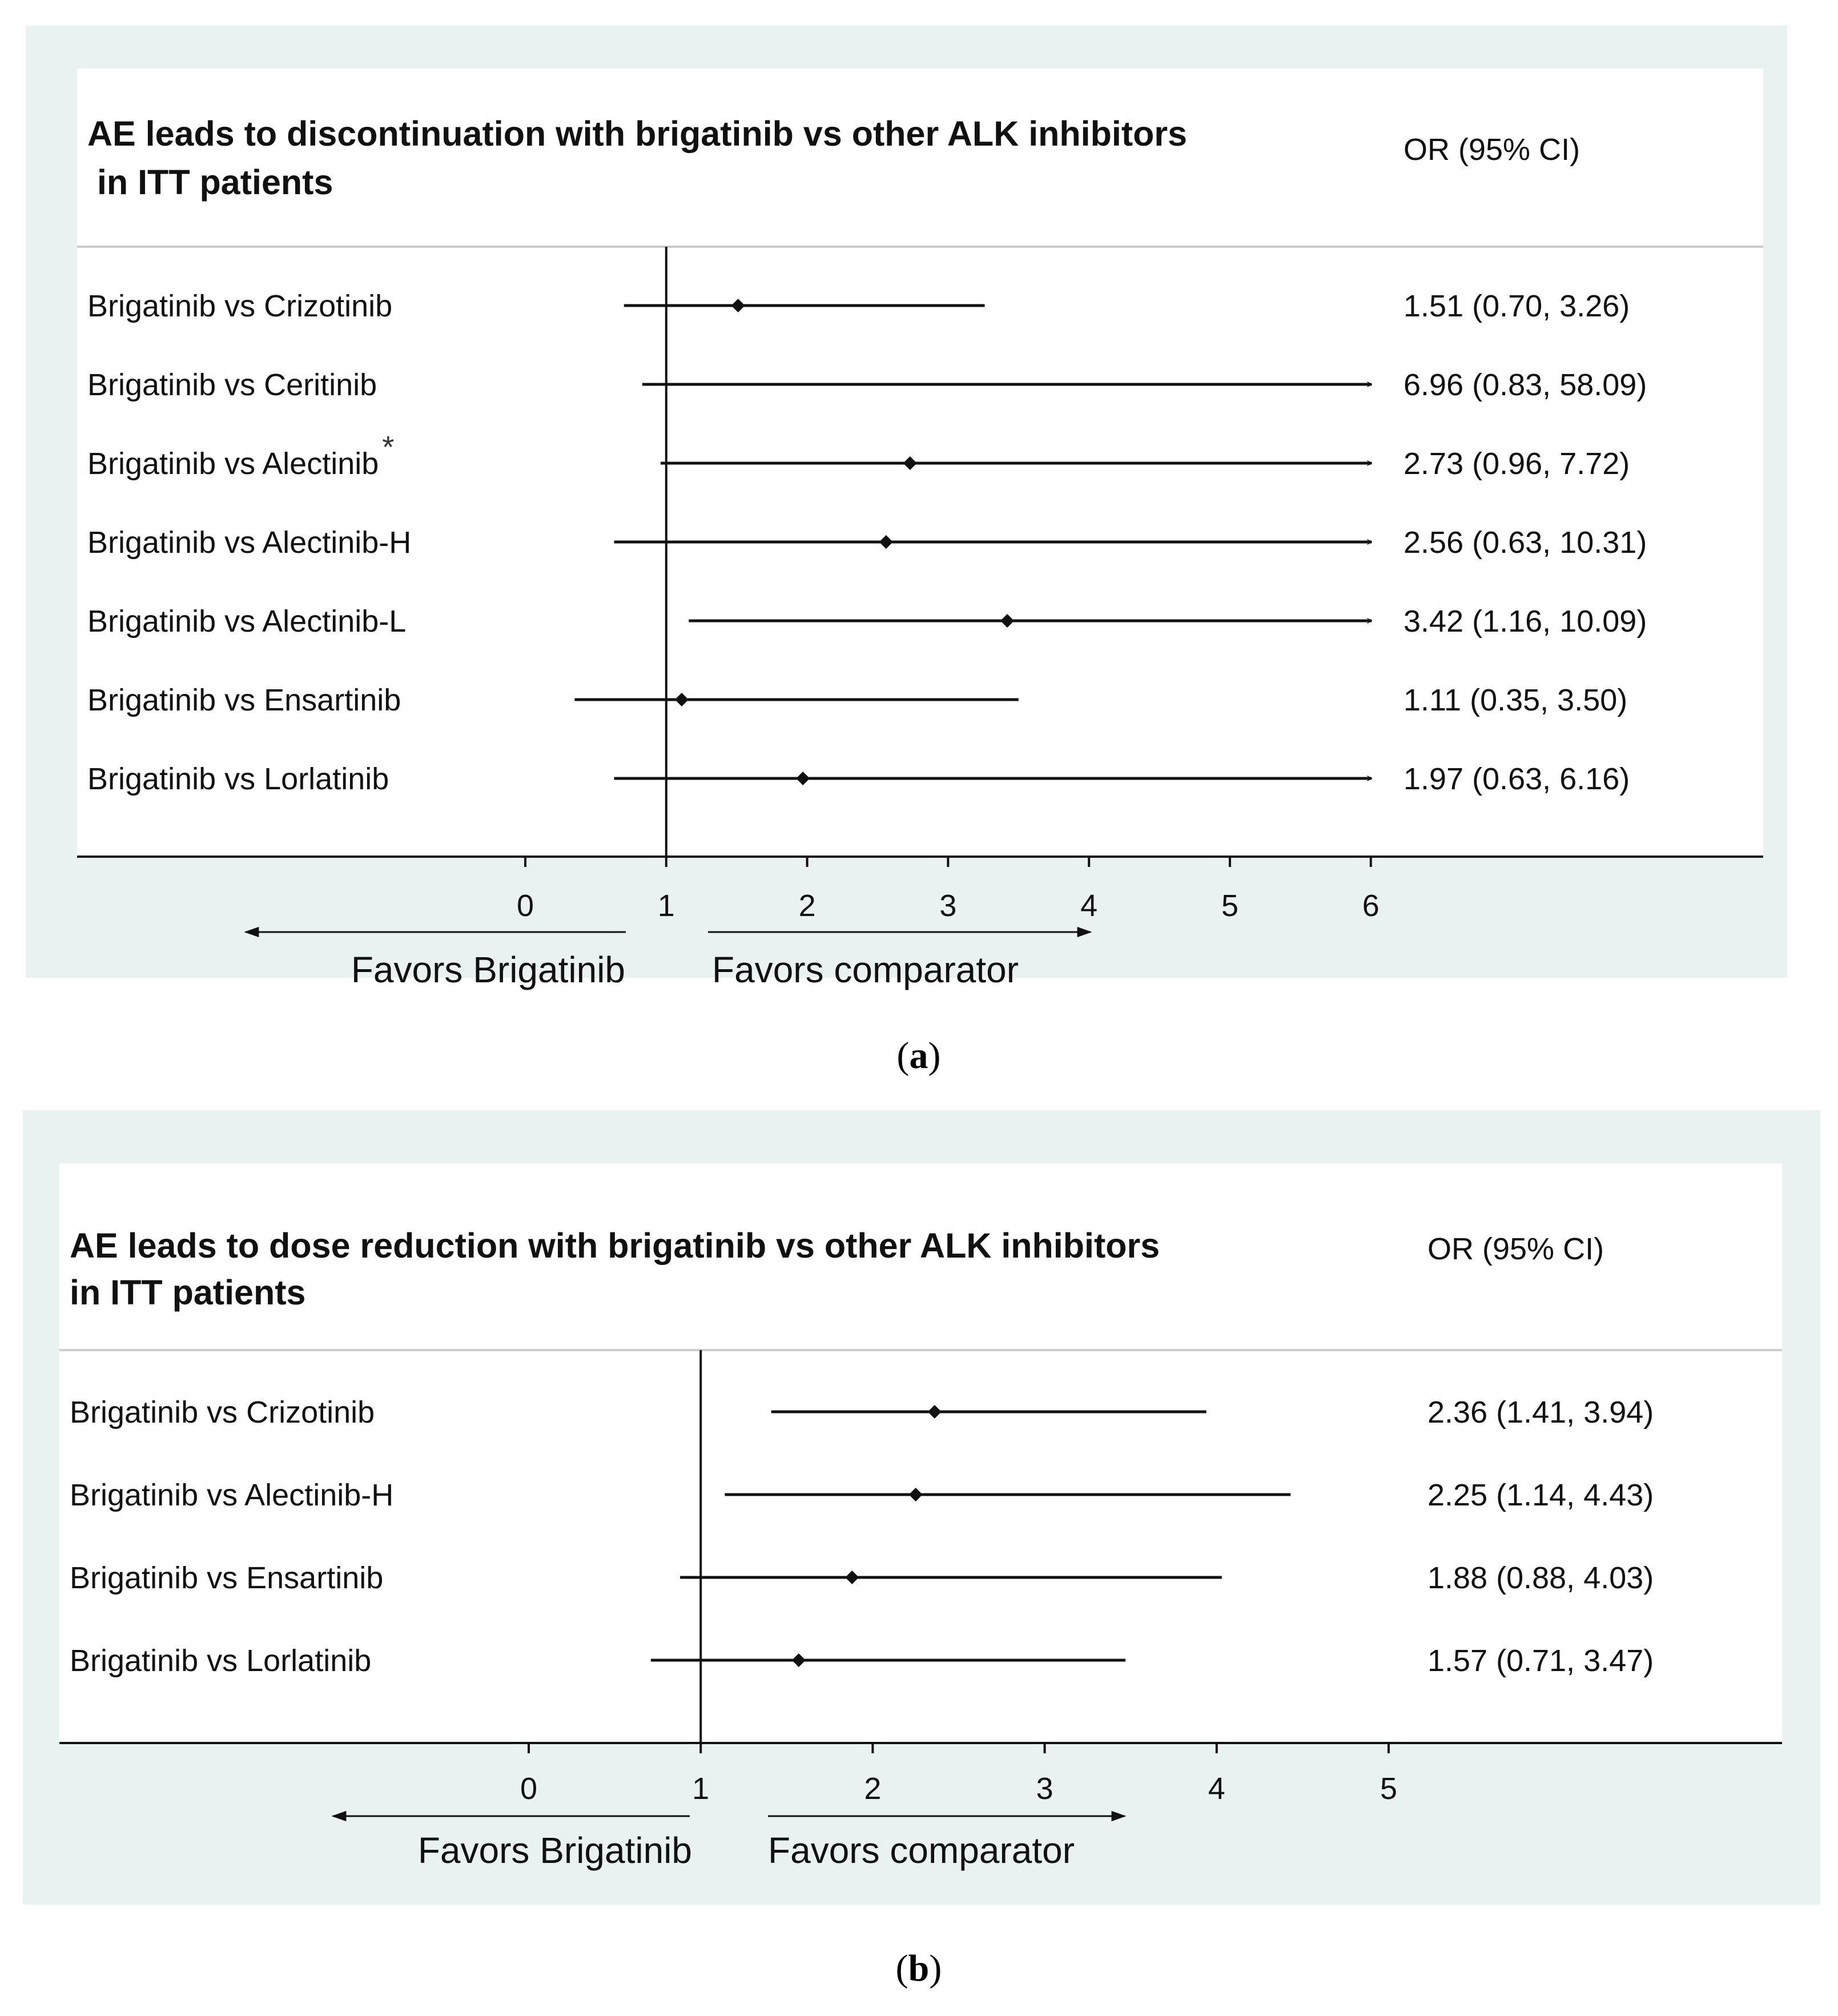 The width and height of the screenshot is (1838, 2016). What do you see at coordinates (232, 385) in the screenshot?
I see `row-label: Brigatinib vs Ceritinib` at bounding box center [232, 385].